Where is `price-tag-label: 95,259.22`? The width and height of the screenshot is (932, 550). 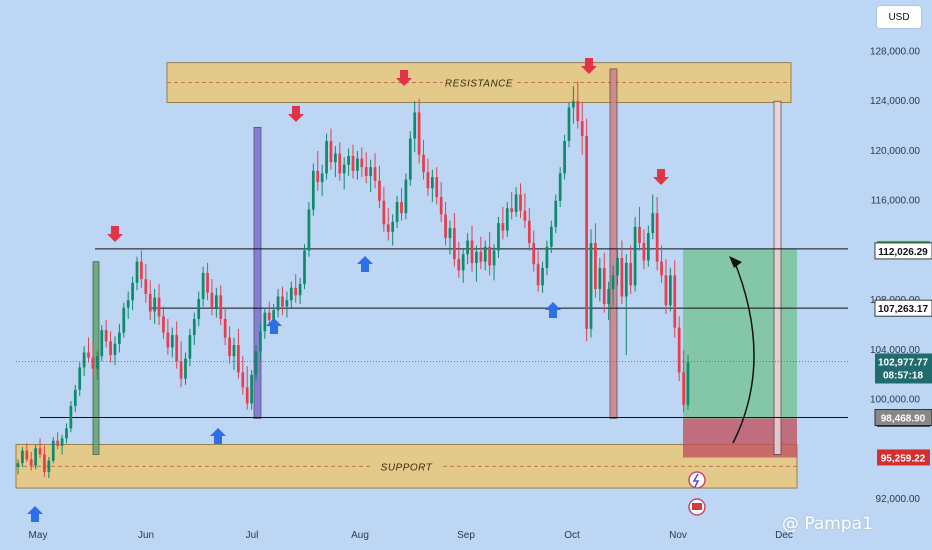
price-tag-label: 95,259.22 is located at coordinates (903, 458).